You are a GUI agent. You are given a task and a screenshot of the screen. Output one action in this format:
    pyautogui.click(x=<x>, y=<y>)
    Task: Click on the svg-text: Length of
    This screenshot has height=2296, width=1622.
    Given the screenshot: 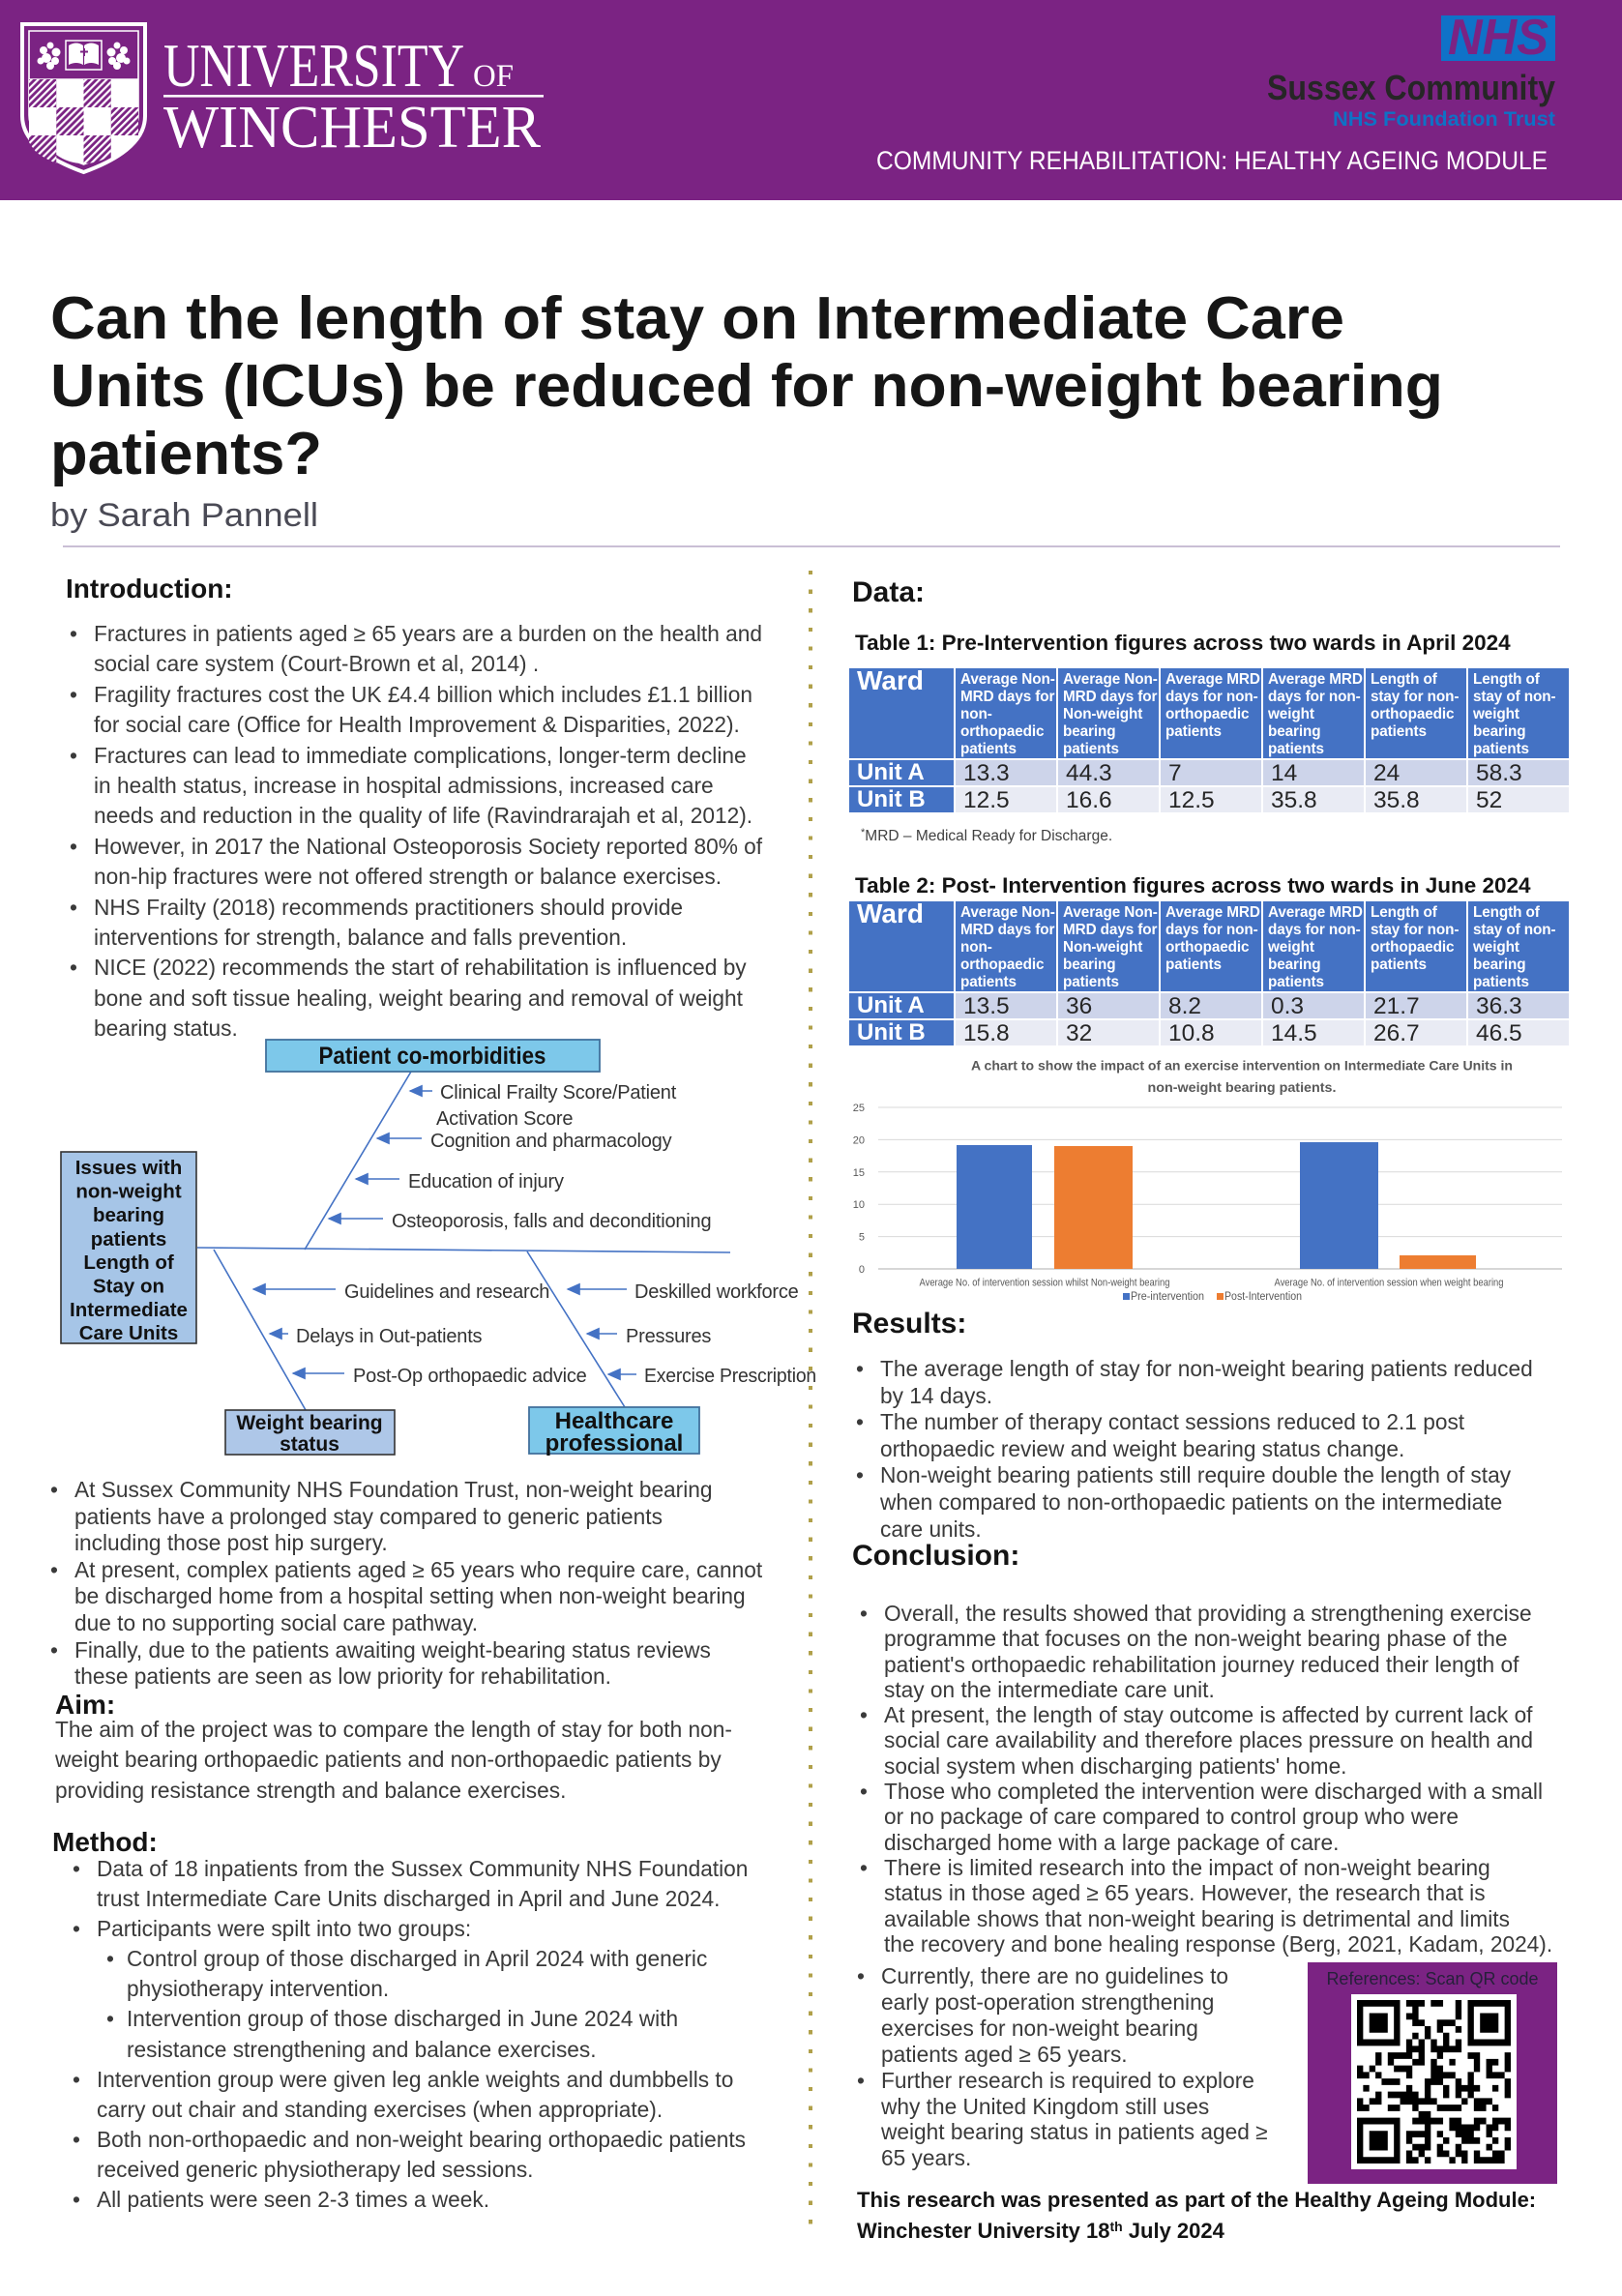 What is the action you would take?
    pyautogui.click(x=128, y=1262)
    